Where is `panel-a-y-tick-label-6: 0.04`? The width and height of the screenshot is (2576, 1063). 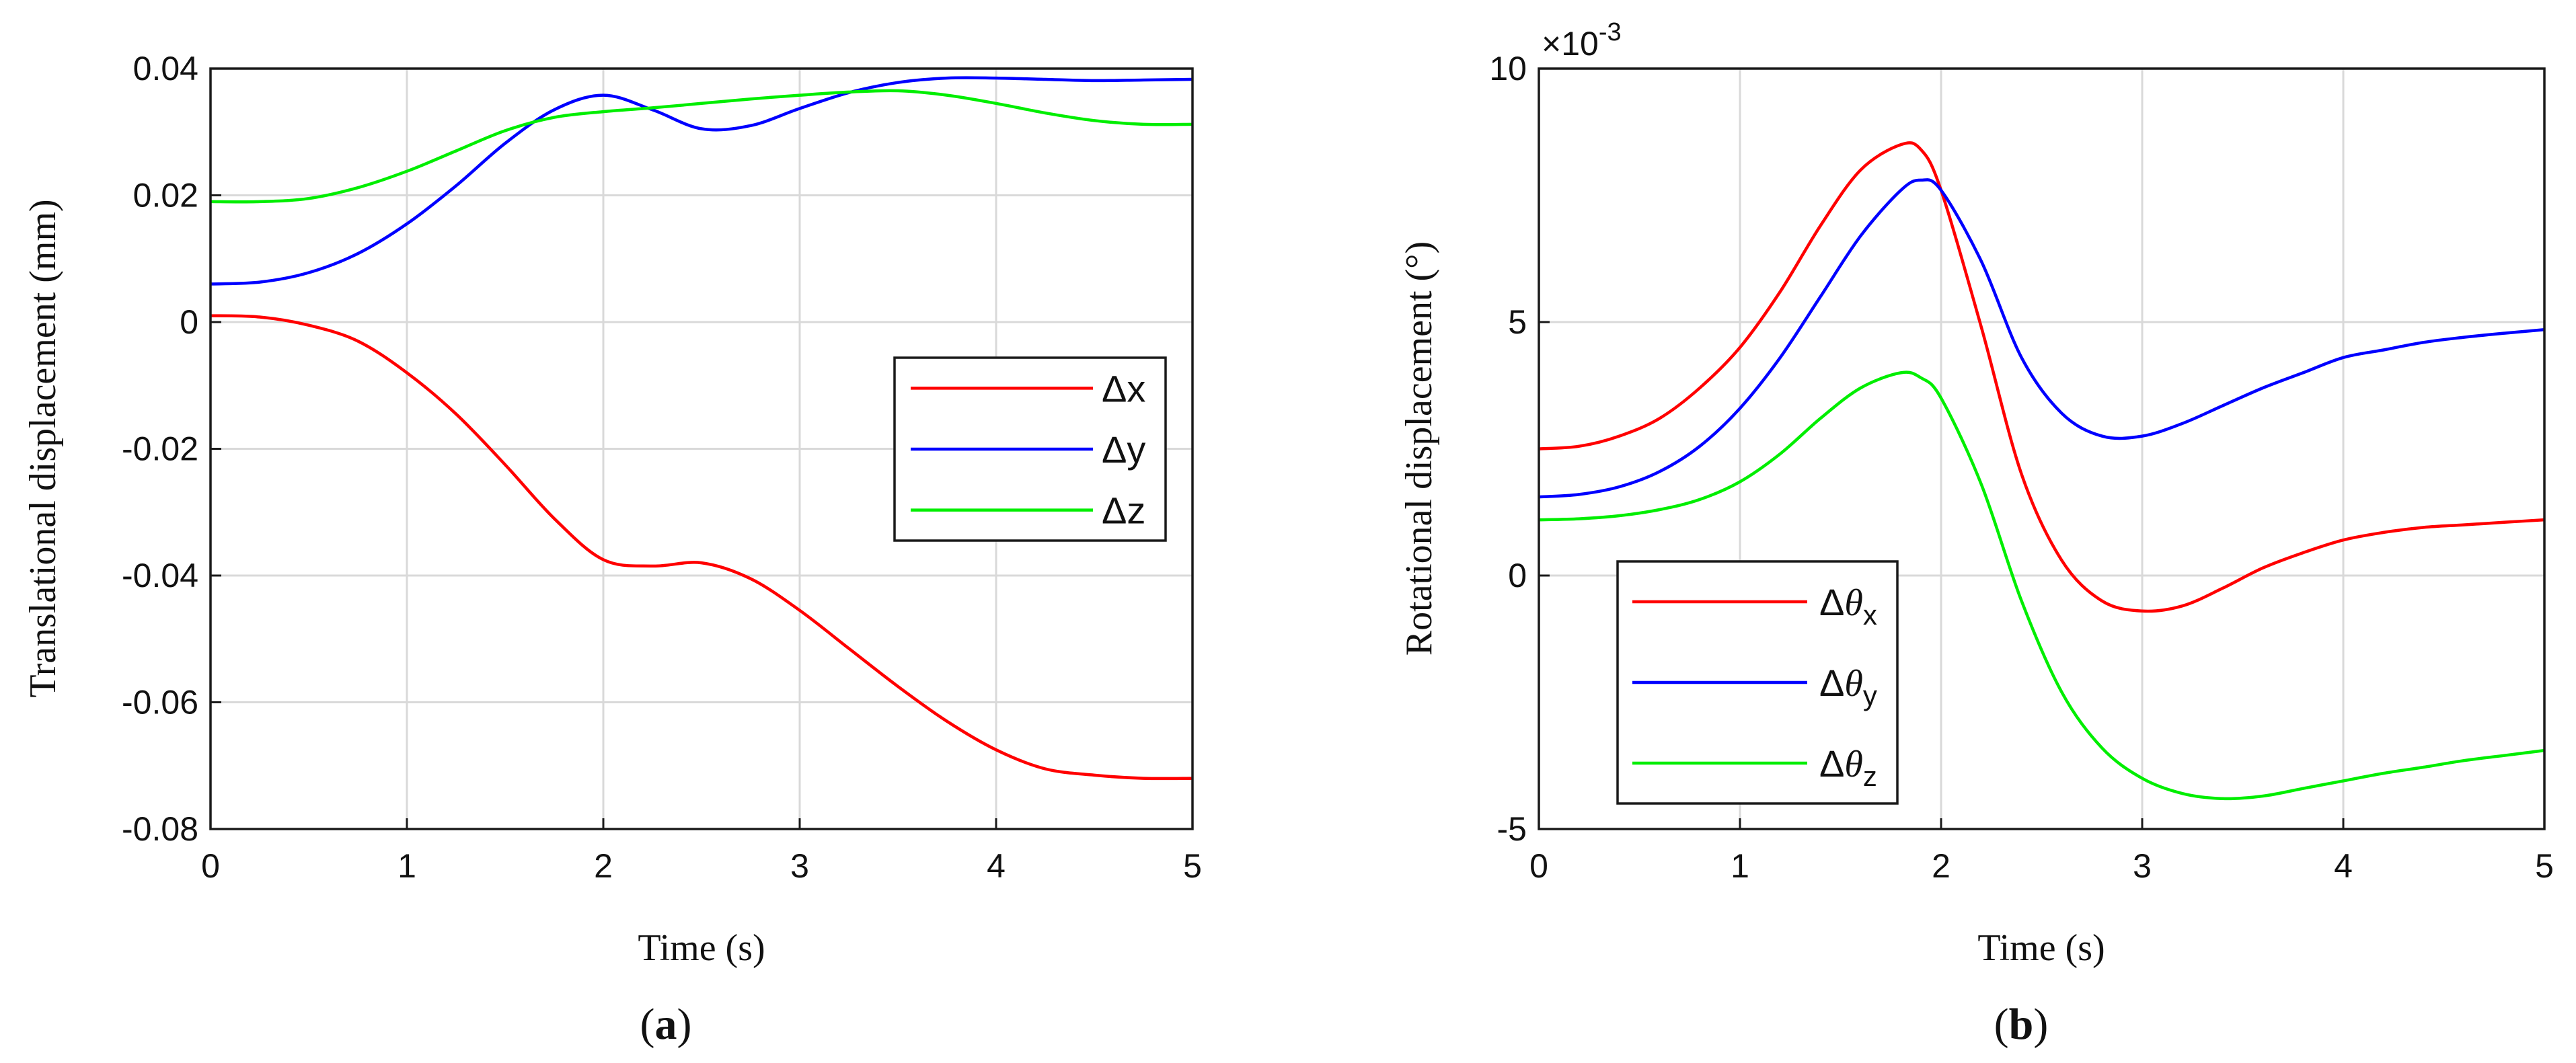
panel-a-y-tick-label-6: 0.04 is located at coordinates (165, 68).